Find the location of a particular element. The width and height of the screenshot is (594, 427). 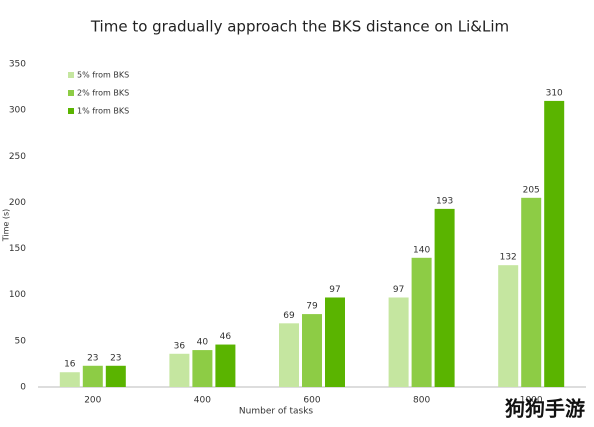

x-tick-label: 1000 is located at coordinates (531, 401).